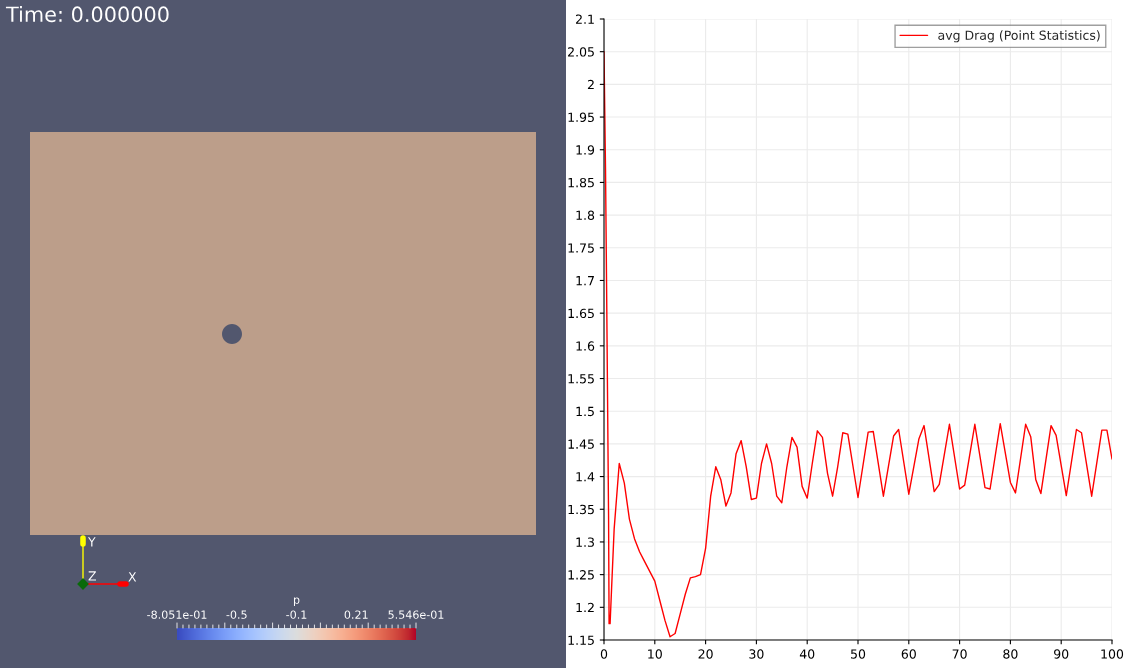 The width and height of the screenshot is (1132, 668). What do you see at coordinates (585, 411) in the screenshot?
I see `y-tick-label: 1.5` at bounding box center [585, 411].